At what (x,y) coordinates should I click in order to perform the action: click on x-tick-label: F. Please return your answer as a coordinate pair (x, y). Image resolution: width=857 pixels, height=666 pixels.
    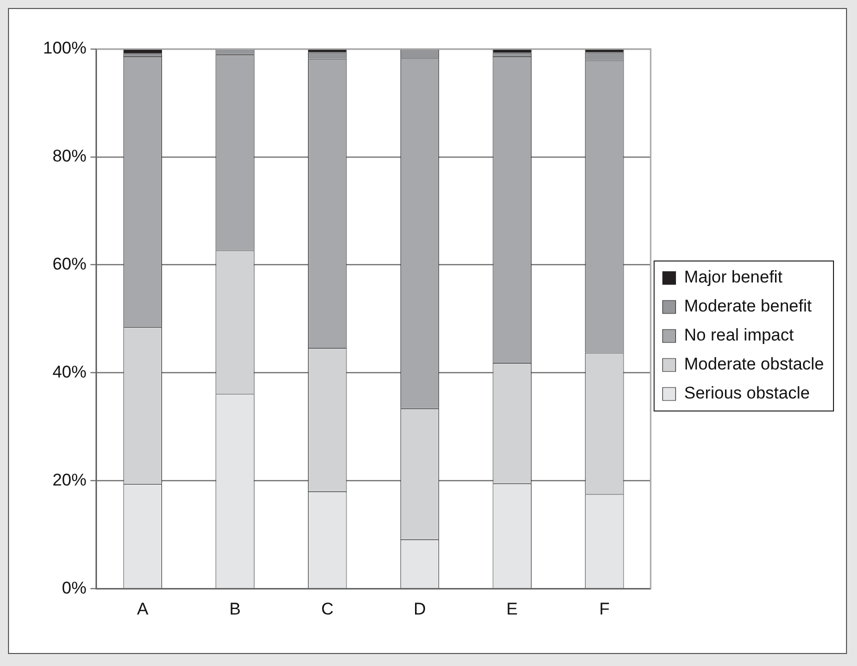
    Looking at the image, I should click on (604, 608).